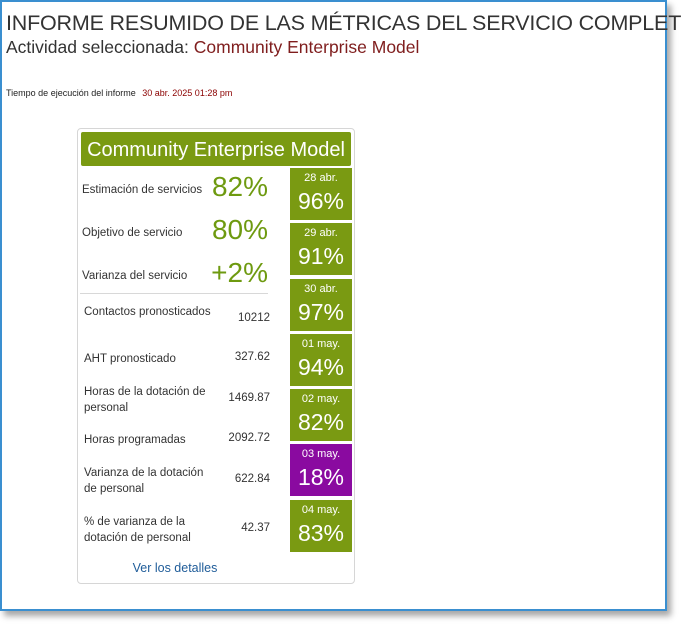 The image size is (681, 625). What do you see at coordinates (321, 178) in the screenshot?
I see `day-tile-date: 28 abr.` at bounding box center [321, 178].